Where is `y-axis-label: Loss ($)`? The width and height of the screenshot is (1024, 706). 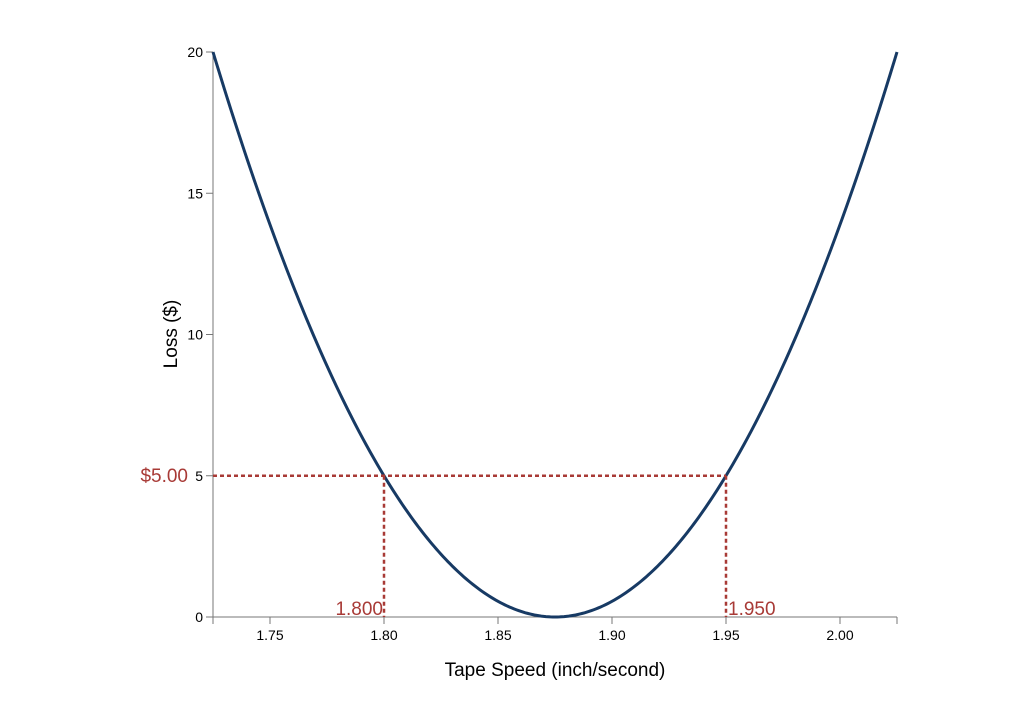 y-axis-label: Loss ($) is located at coordinates (171, 334).